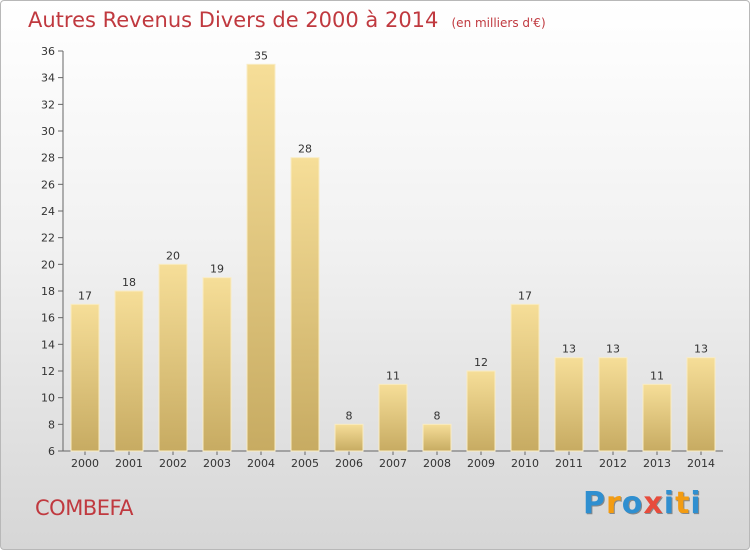 The height and width of the screenshot is (550, 750). I want to click on y-tick-label: 32, so click(48, 104).